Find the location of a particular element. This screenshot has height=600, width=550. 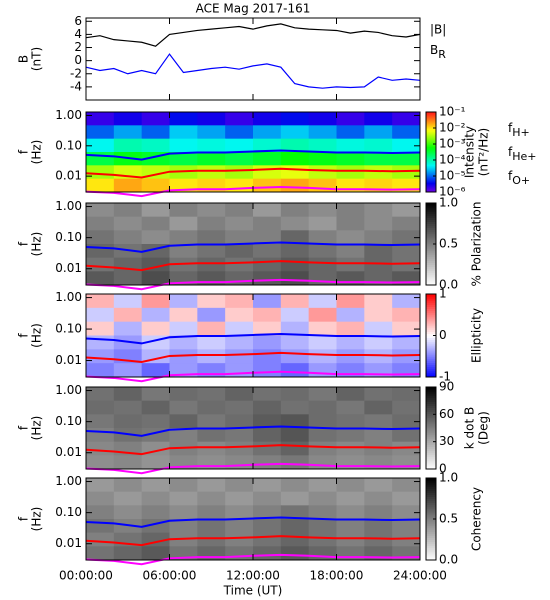

y-tick-label: 0.10 is located at coordinates (68, 421).